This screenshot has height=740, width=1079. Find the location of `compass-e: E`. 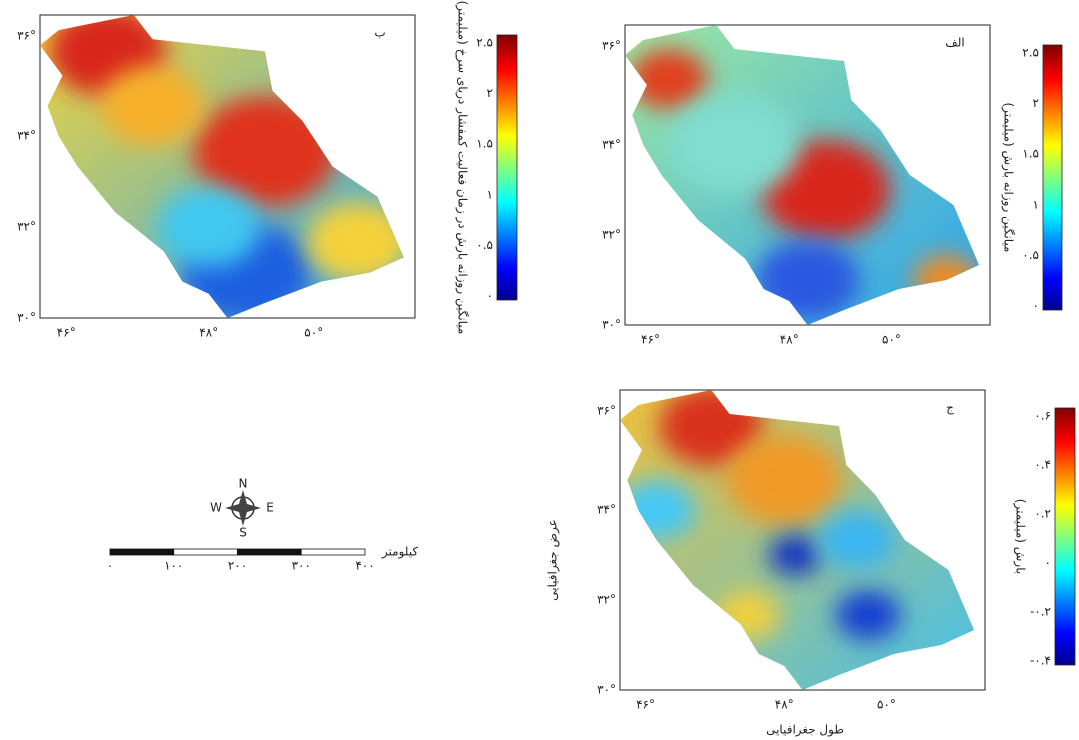

compass-e: E is located at coordinates (270, 508).